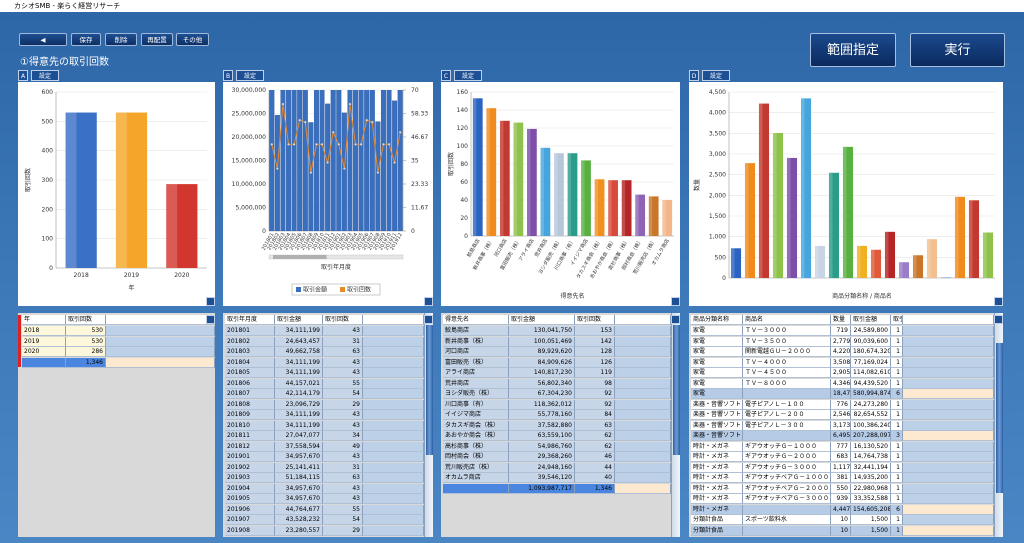 This screenshot has height=543, width=1024. What do you see at coordinates (343, 352) in the screenshot?
I see `table-cell: 63` at bounding box center [343, 352].